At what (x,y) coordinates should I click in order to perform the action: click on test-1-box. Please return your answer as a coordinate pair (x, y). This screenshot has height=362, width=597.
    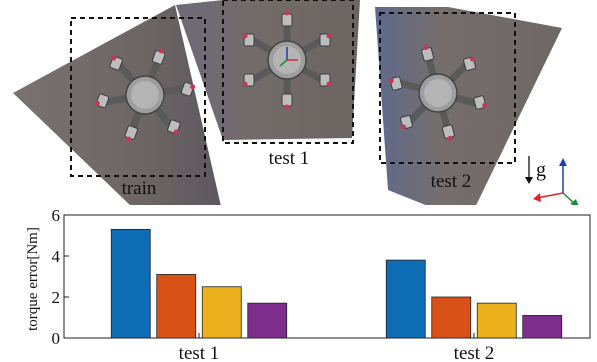
    Looking at the image, I should click on (288, 72).